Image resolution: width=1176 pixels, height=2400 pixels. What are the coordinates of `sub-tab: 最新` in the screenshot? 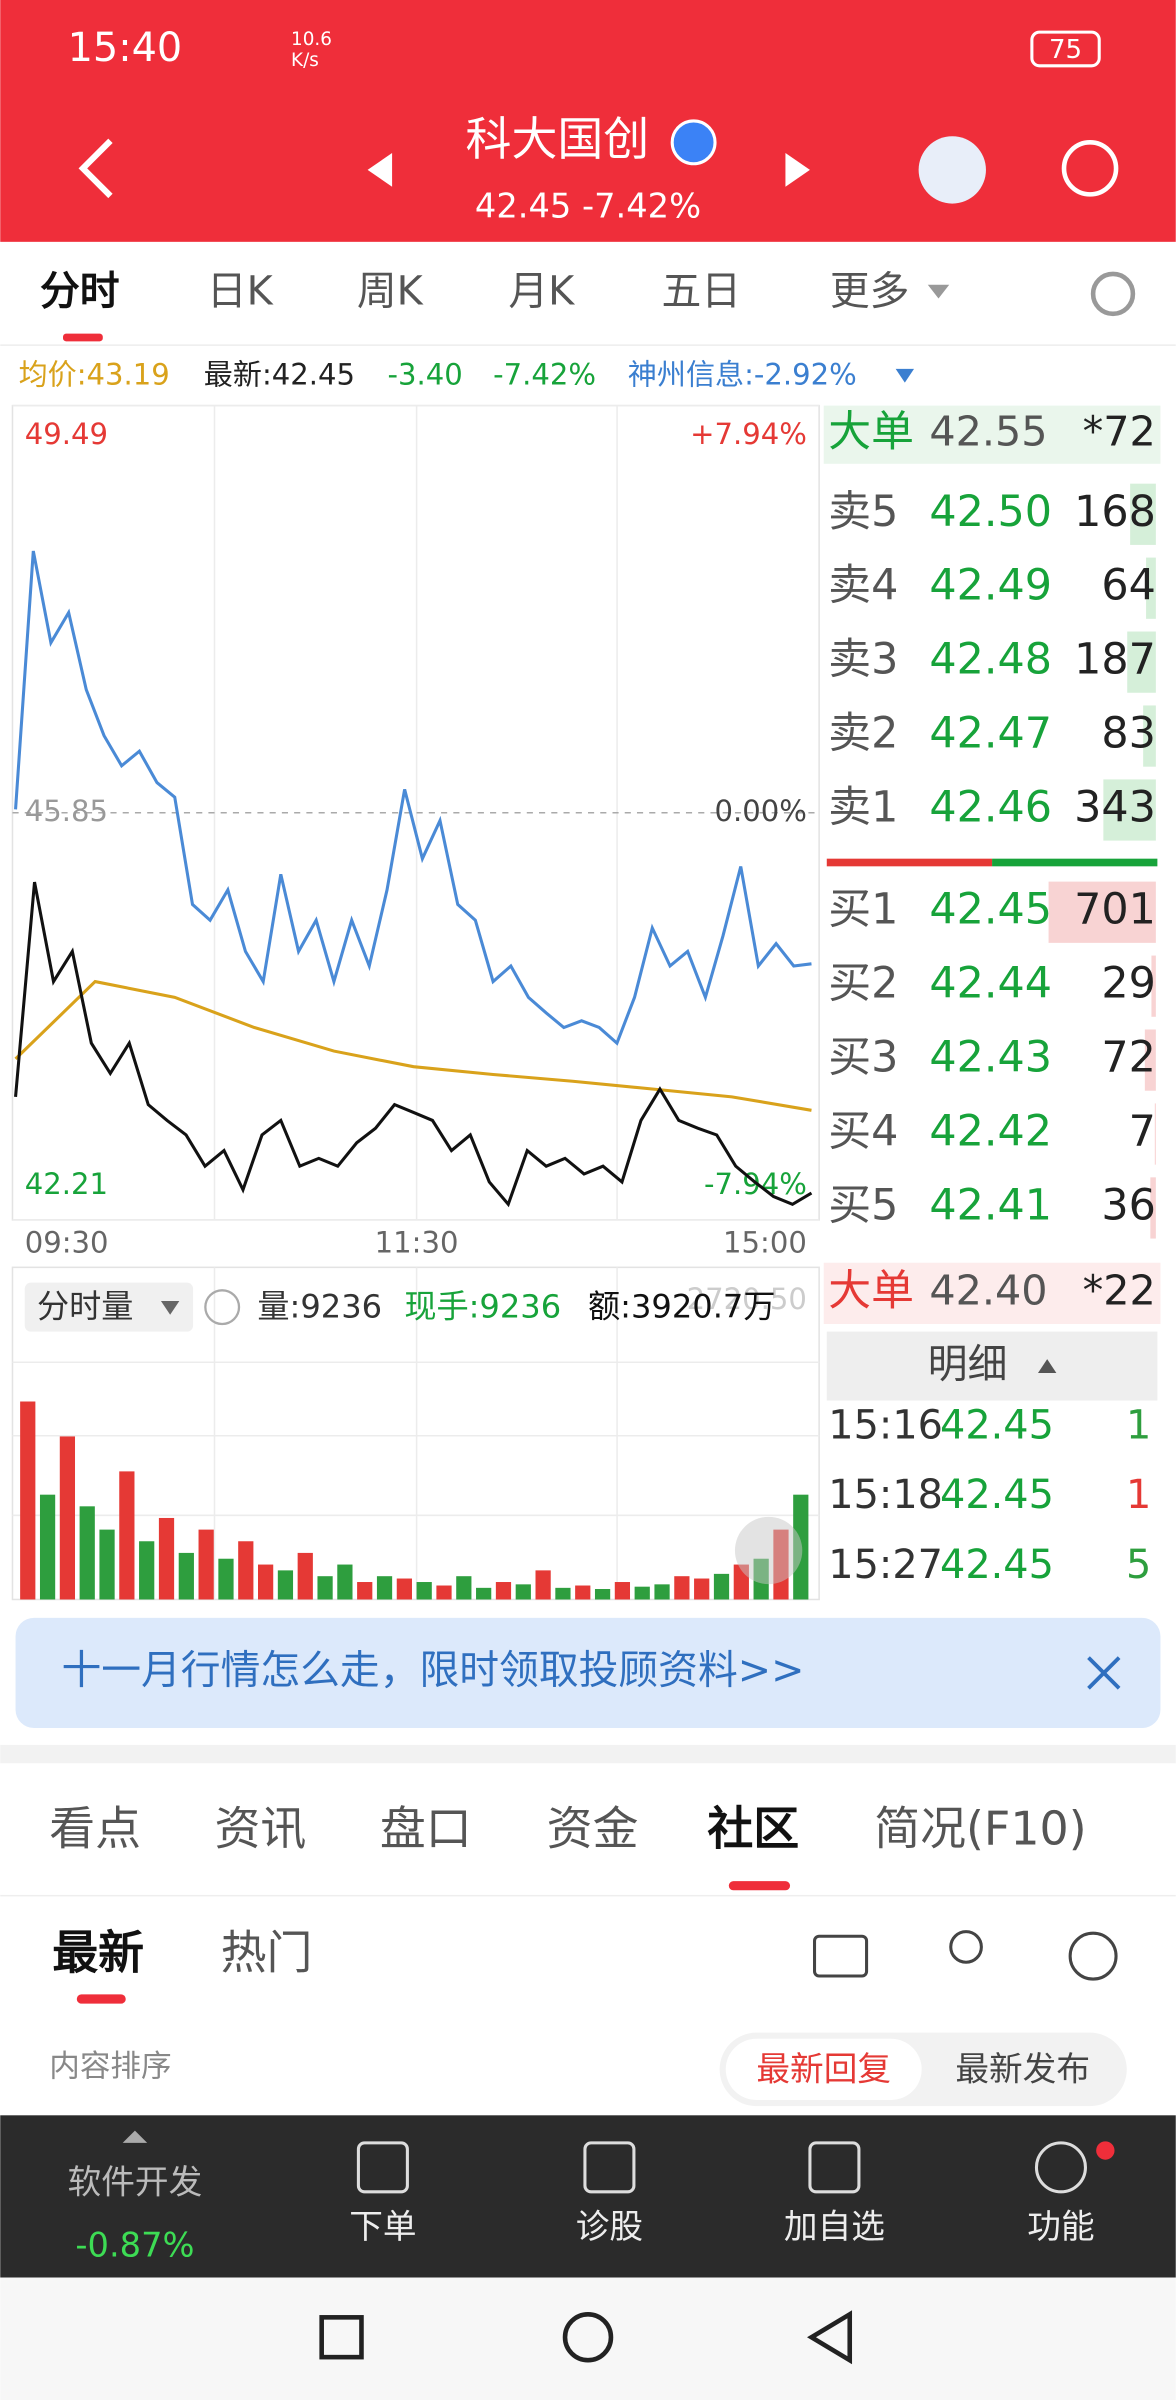 It's located at (98, 1953).